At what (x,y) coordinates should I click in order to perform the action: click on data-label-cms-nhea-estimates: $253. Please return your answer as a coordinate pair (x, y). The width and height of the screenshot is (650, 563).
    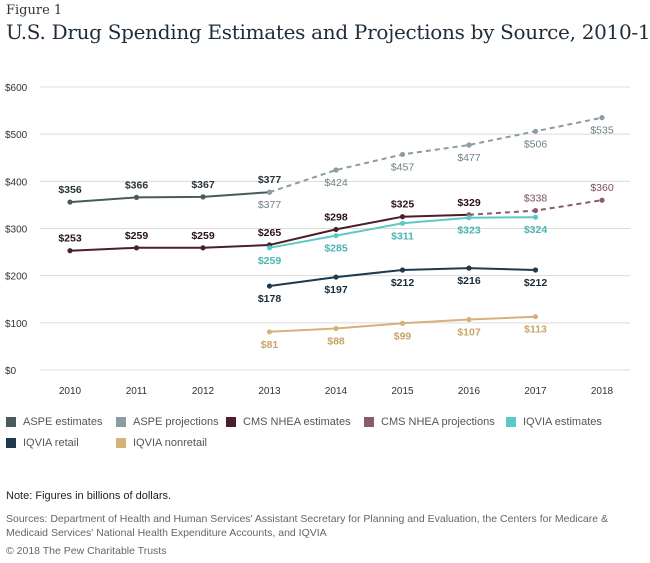
    Looking at the image, I should click on (70, 239).